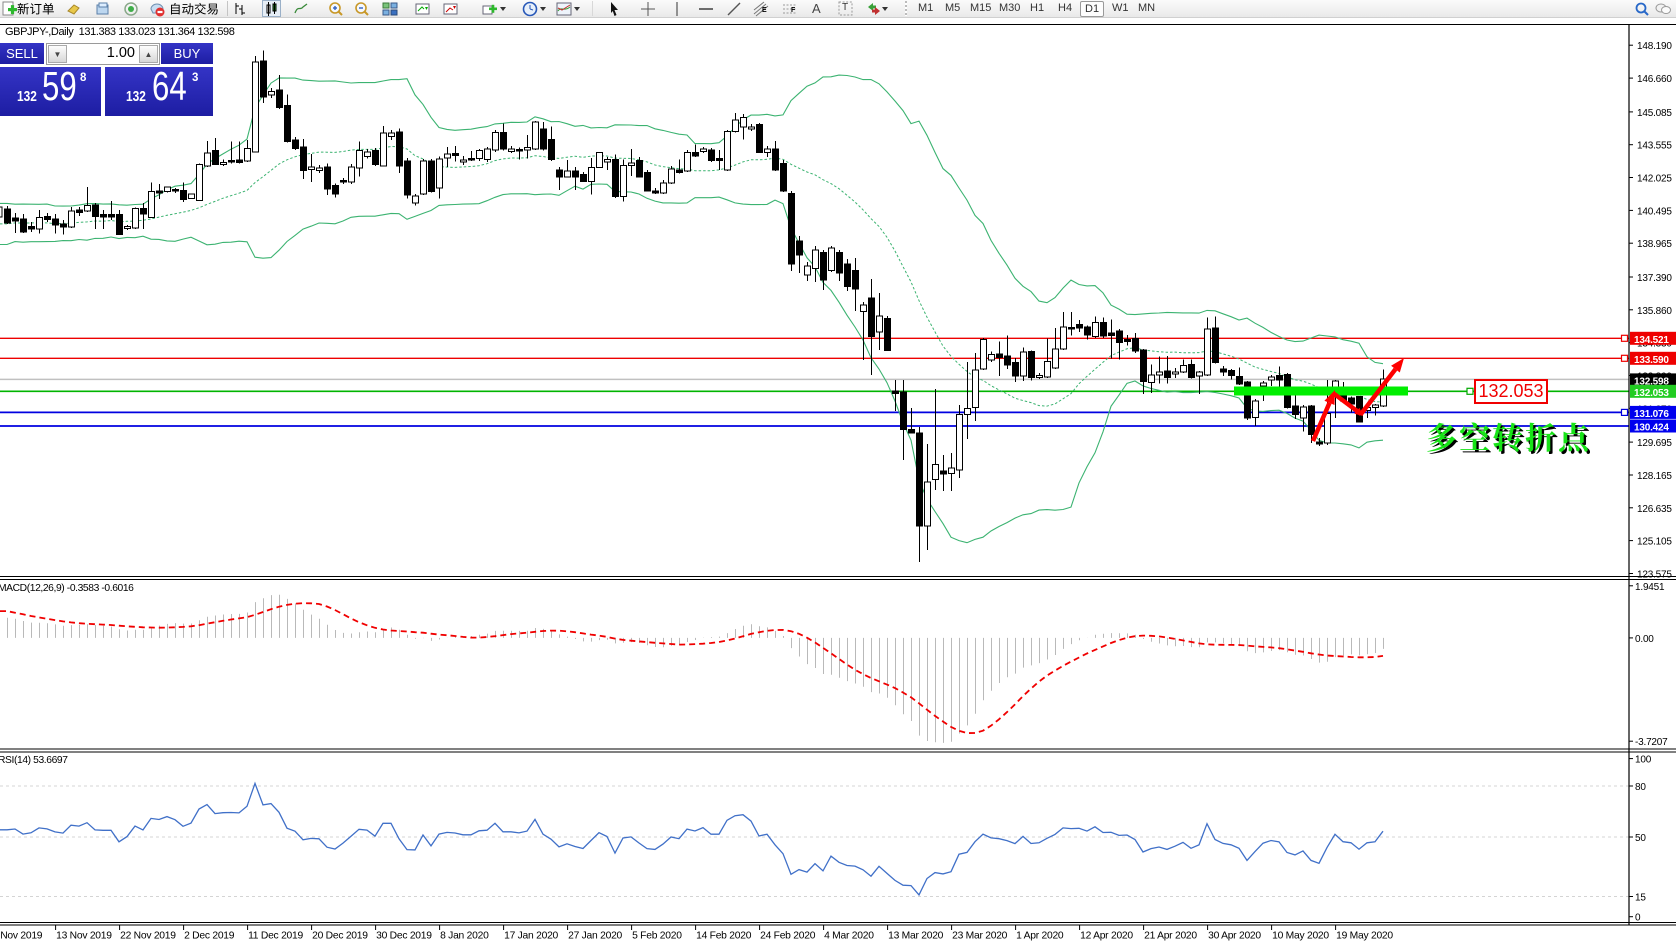  Describe the element at coordinates (531, 936) in the screenshot. I see `svg-text: 17 Jan 2020` at that location.